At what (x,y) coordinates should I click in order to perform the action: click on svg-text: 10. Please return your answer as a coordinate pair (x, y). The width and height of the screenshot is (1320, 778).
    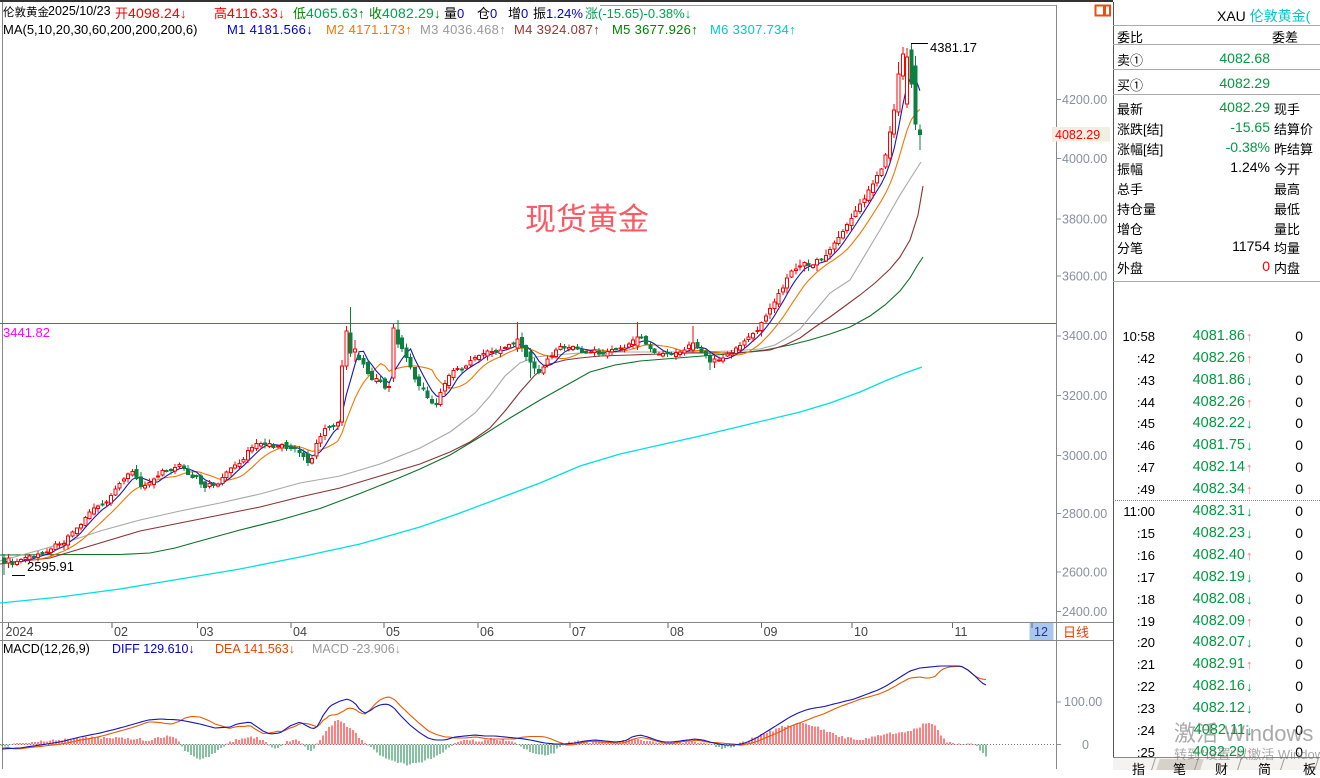
    Looking at the image, I should click on (861, 632).